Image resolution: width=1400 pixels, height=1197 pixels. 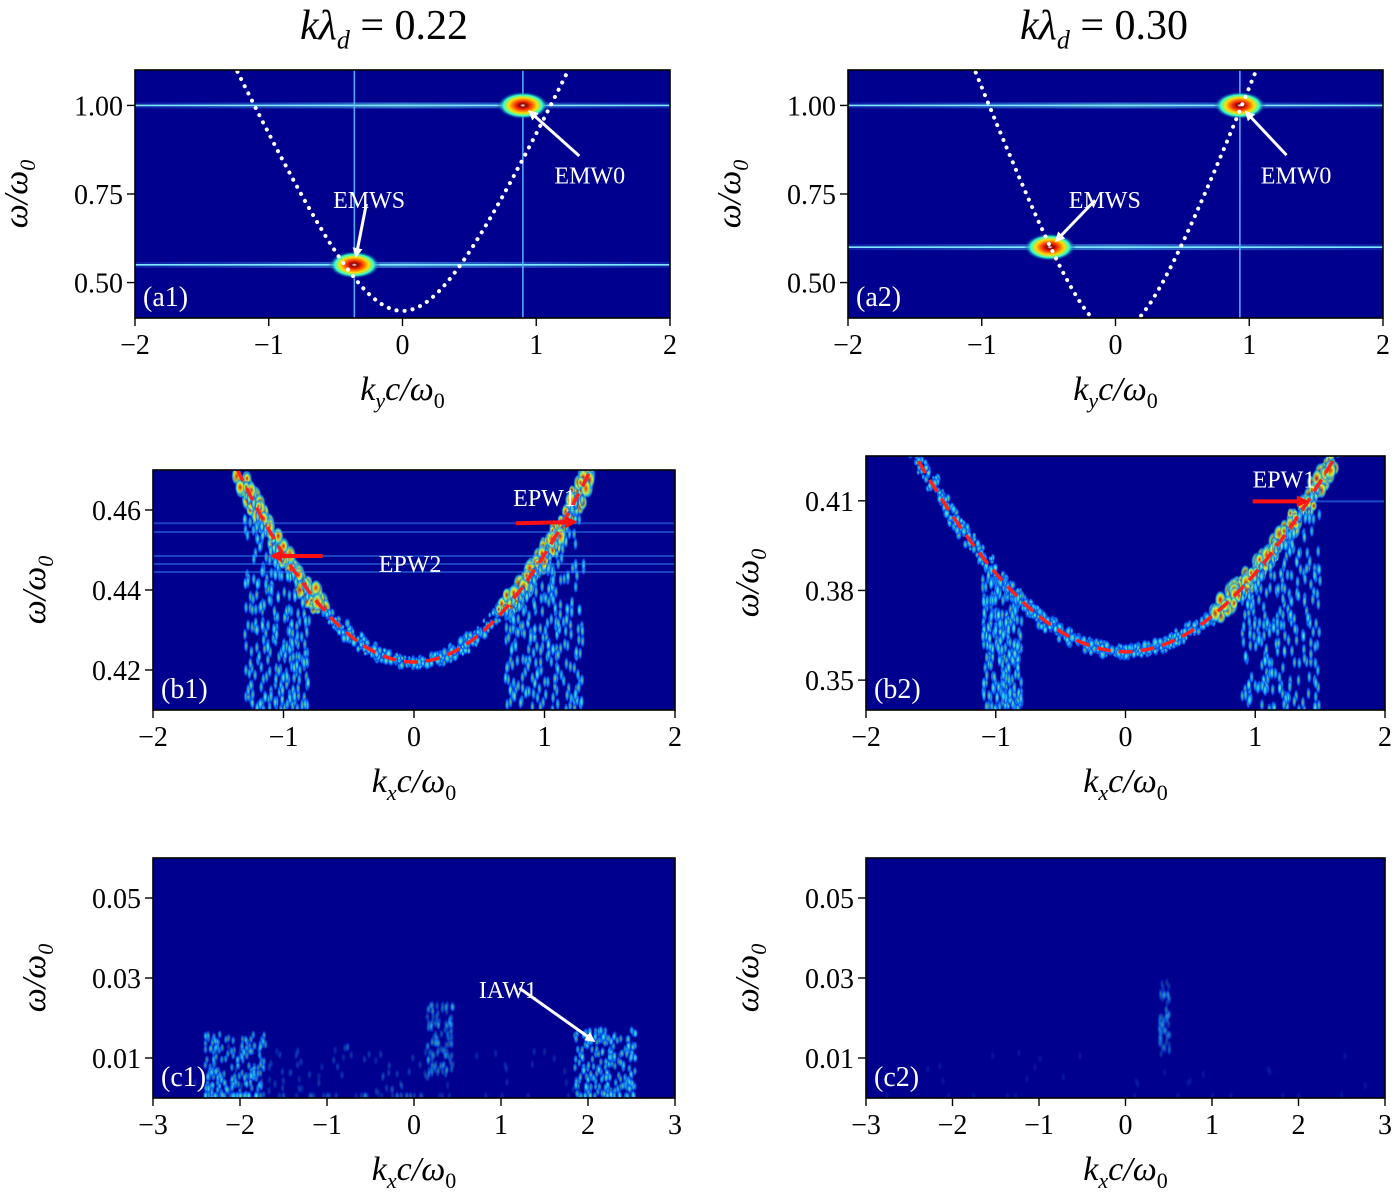 I want to click on panel-label-c2: (c2), so click(x=896, y=1077).